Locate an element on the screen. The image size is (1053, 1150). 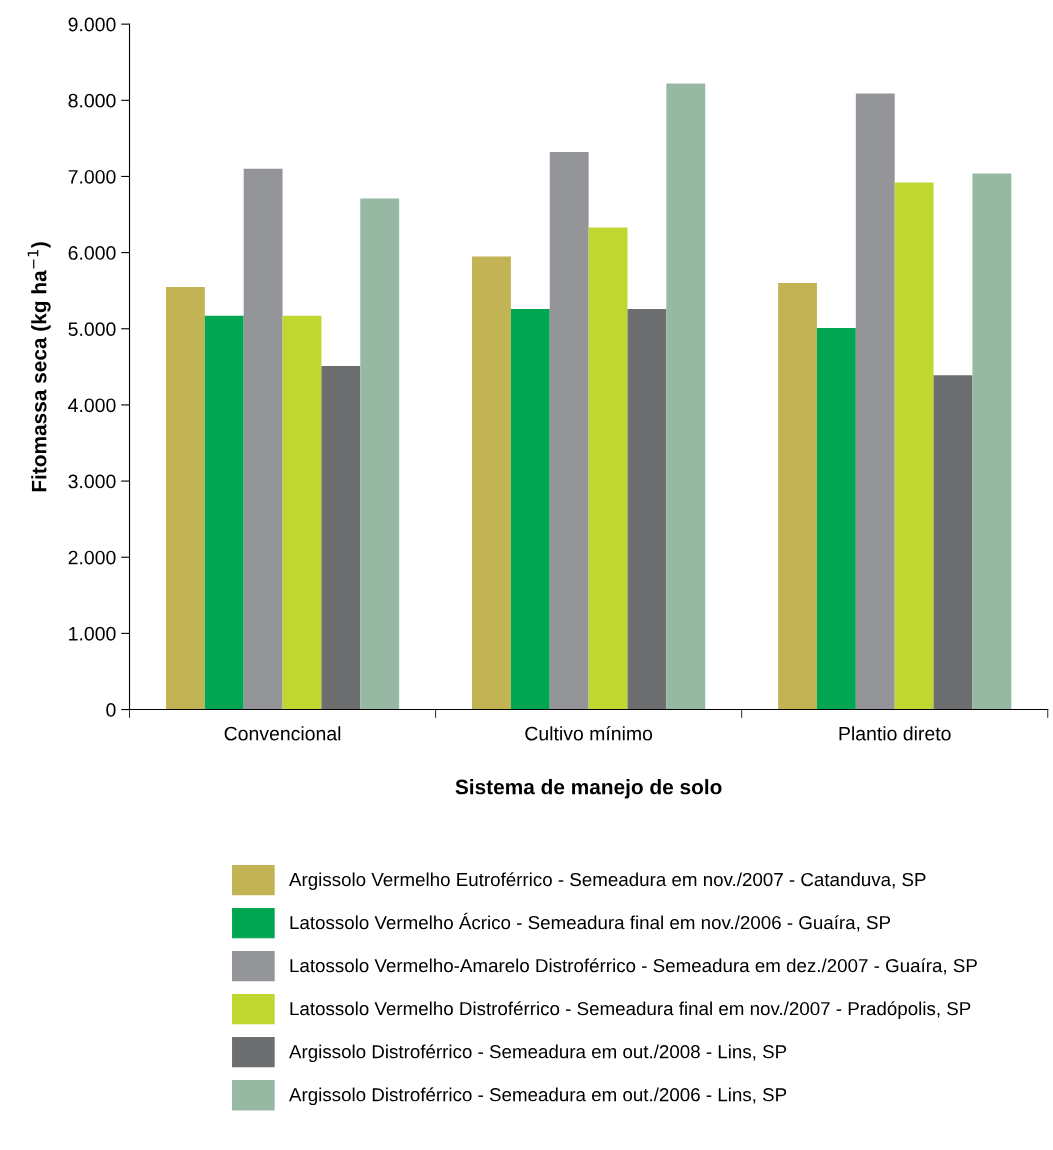
x-tick-label: Plantio direto is located at coordinates (895, 733).